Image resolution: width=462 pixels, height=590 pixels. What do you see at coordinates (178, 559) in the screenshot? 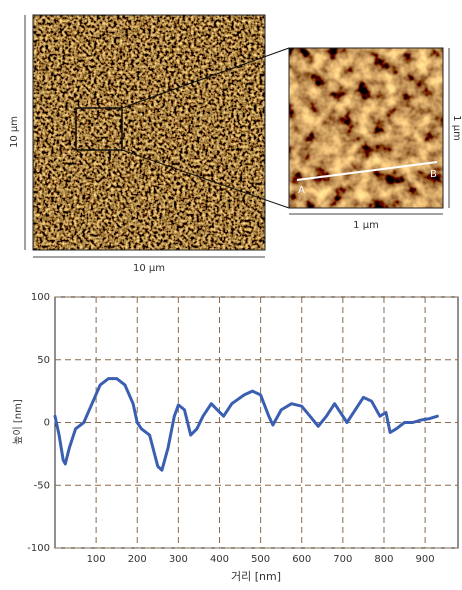
I see `x-tick-label: 300` at bounding box center [178, 559].